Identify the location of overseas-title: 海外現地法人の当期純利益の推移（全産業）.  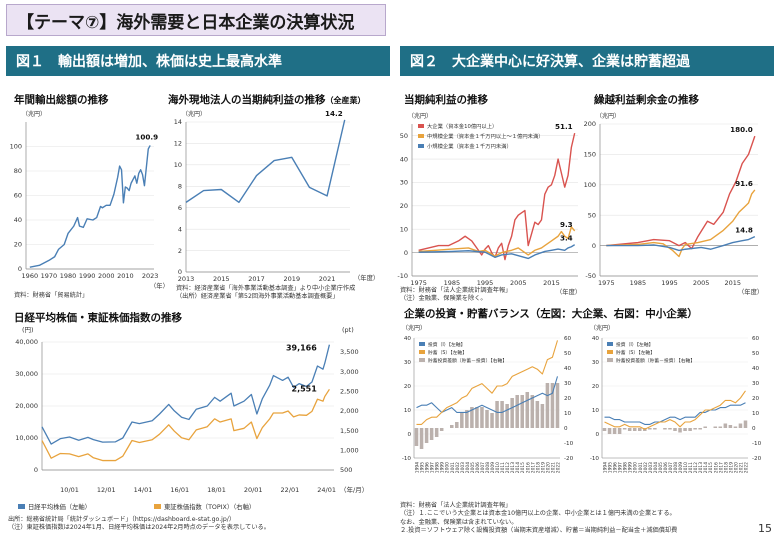
(267, 100).